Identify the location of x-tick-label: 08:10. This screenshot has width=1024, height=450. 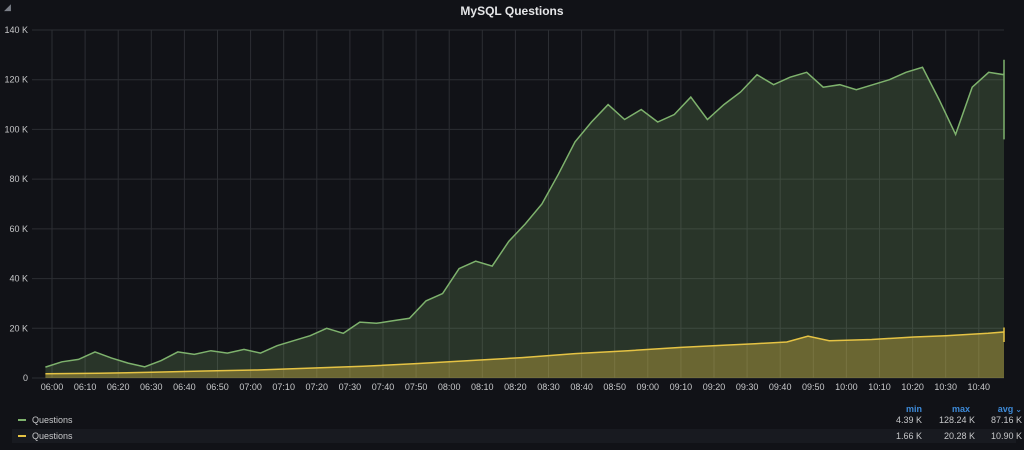
(482, 387).